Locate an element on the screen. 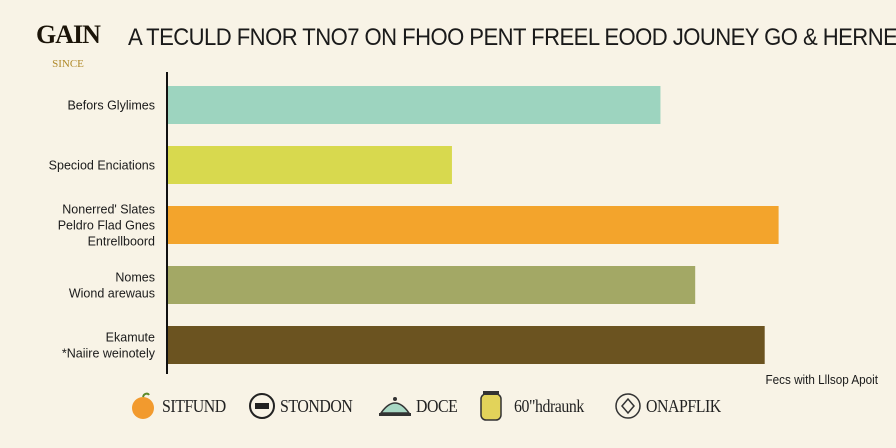  sponsor-label: STONDON is located at coordinates (316, 405).